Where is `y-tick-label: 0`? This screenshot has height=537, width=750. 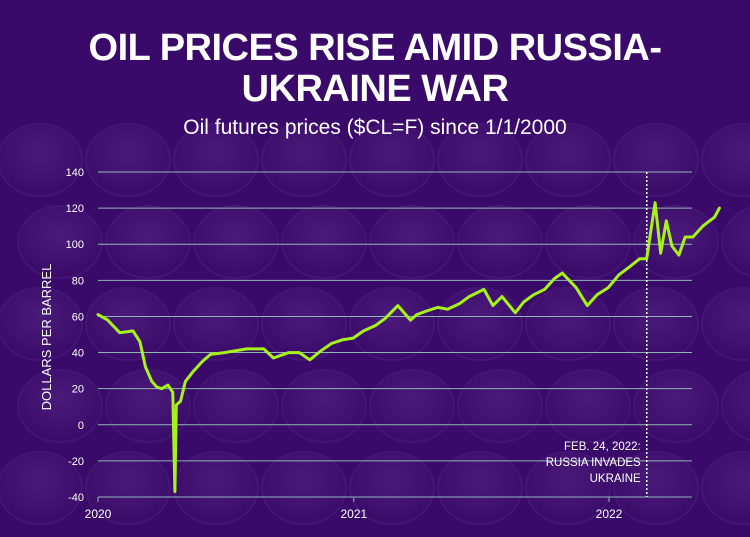
y-tick-label: 0 is located at coordinates (81, 426).